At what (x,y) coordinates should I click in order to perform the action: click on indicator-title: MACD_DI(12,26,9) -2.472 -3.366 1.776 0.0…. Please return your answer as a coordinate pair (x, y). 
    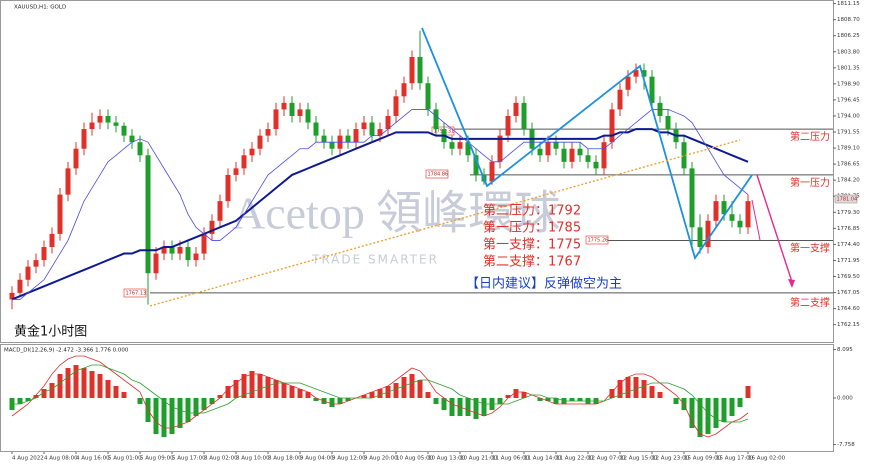
    Looking at the image, I should click on (66, 351).